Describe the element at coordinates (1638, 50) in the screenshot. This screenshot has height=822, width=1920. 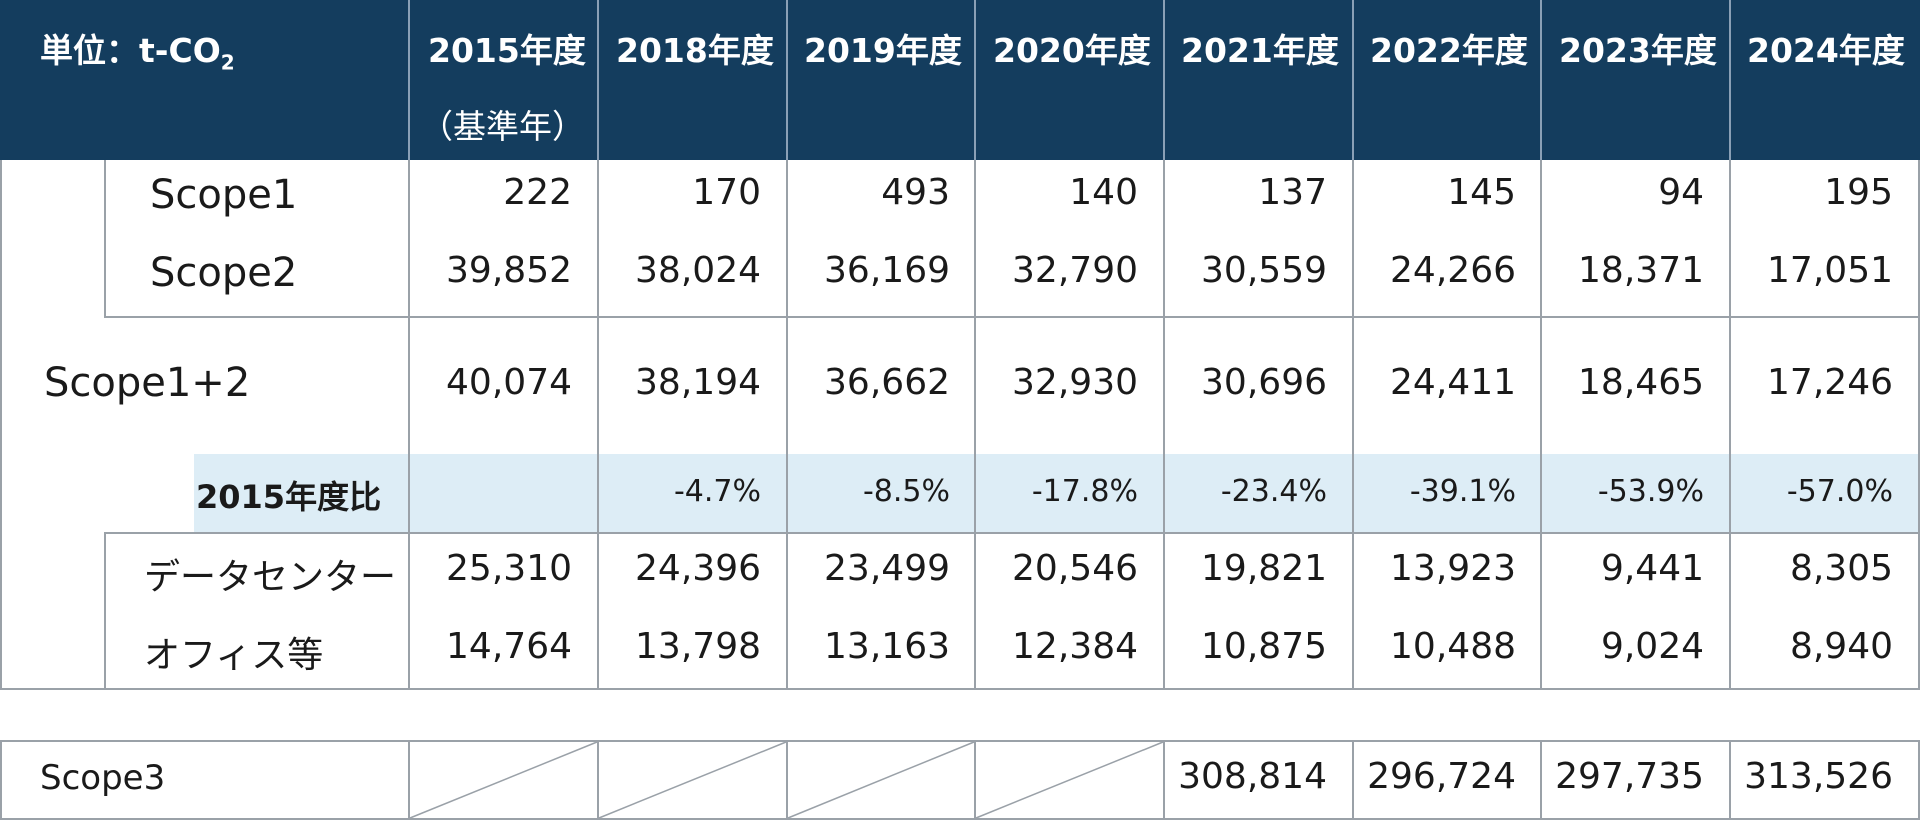
I see `year-header-2023: 2023年度` at that location.